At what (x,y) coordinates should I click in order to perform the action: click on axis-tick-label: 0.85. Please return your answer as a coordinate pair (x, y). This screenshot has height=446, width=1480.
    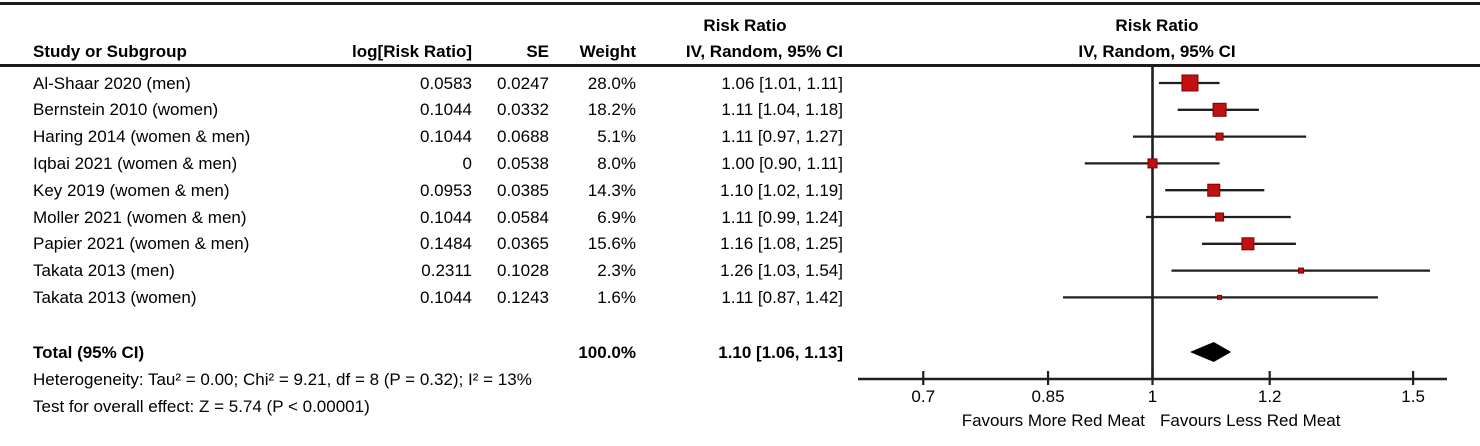
    Looking at the image, I should click on (1048, 396).